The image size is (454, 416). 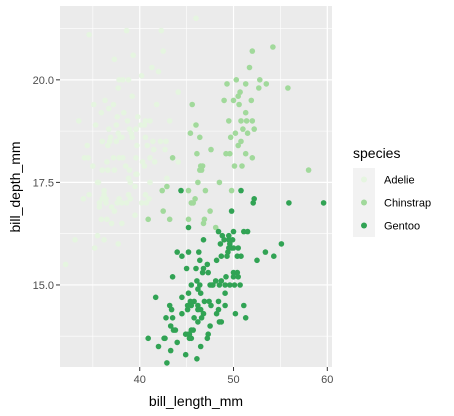 What do you see at coordinates (392, 202) in the screenshot?
I see `legend-items: Adelie Chinstrap Gentoo` at bounding box center [392, 202].